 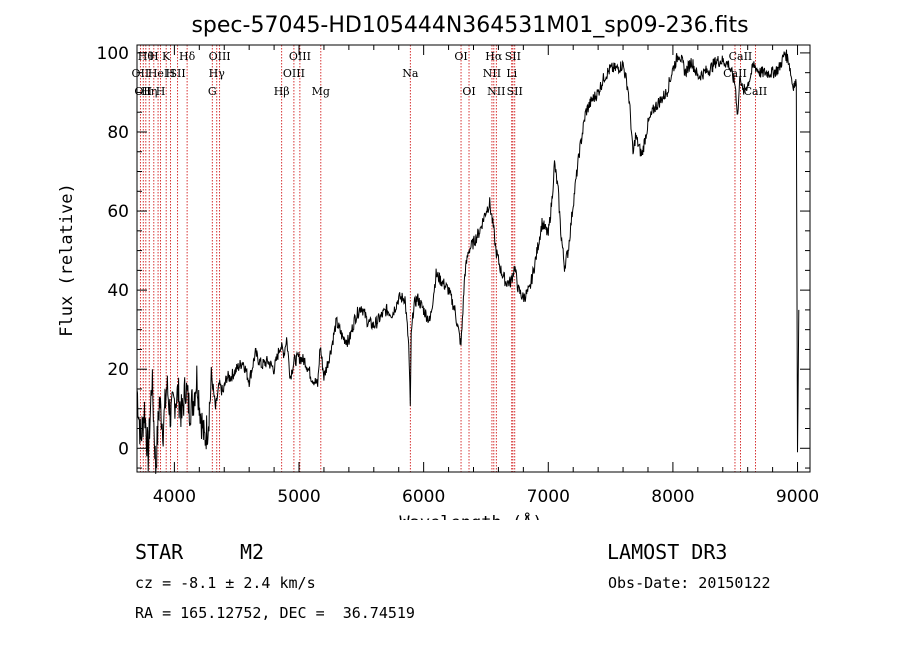 What do you see at coordinates (689, 583) in the screenshot?
I see `obs-date: Obs-Date: 20150122` at bounding box center [689, 583].